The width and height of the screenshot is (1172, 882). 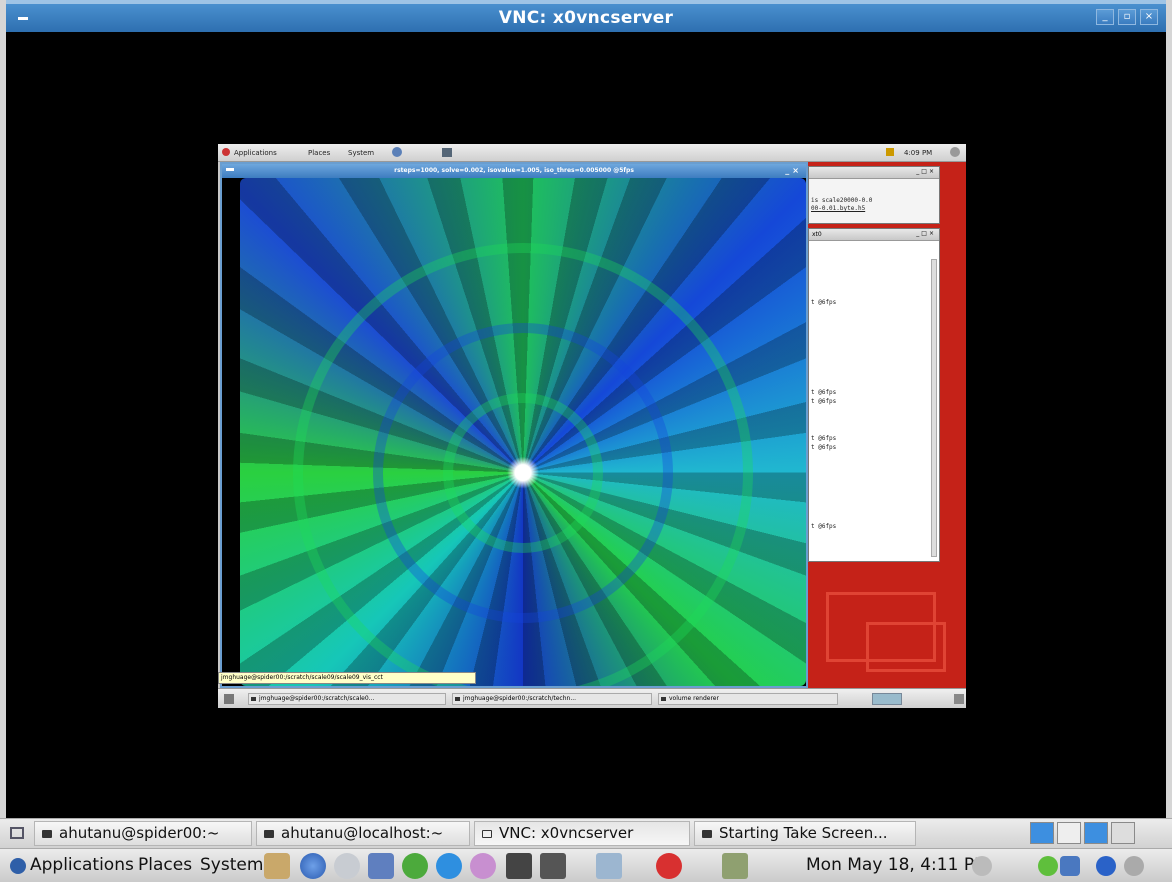 What do you see at coordinates (934, 408) in the screenshot?
I see `terminal-b-scrollbar` at bounding box center [934, 408].